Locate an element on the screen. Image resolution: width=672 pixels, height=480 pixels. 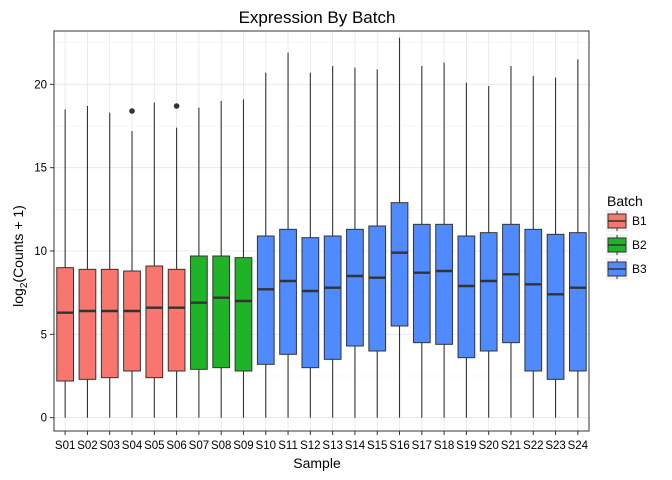
box-s04 is located at coordinates (132, 263).